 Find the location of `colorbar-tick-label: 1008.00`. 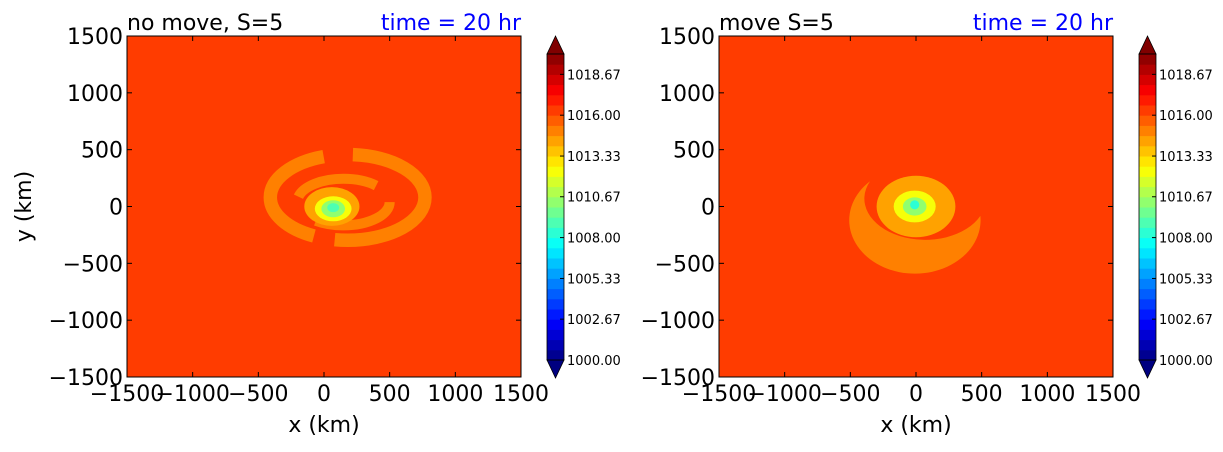

colorbar-tick-label: 1008.00 is located at coordinates (594, 239).